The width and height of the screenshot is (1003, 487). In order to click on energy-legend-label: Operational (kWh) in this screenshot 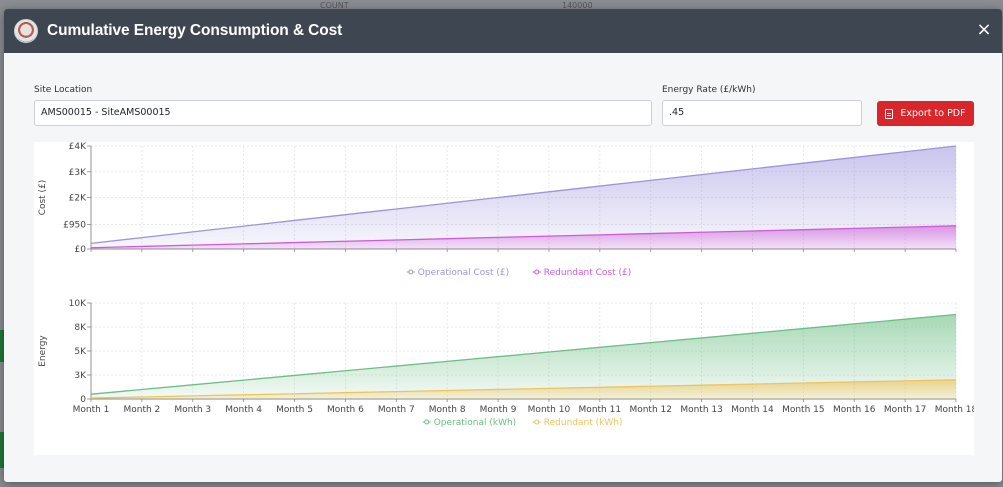, I will do `click(475, 423)`.